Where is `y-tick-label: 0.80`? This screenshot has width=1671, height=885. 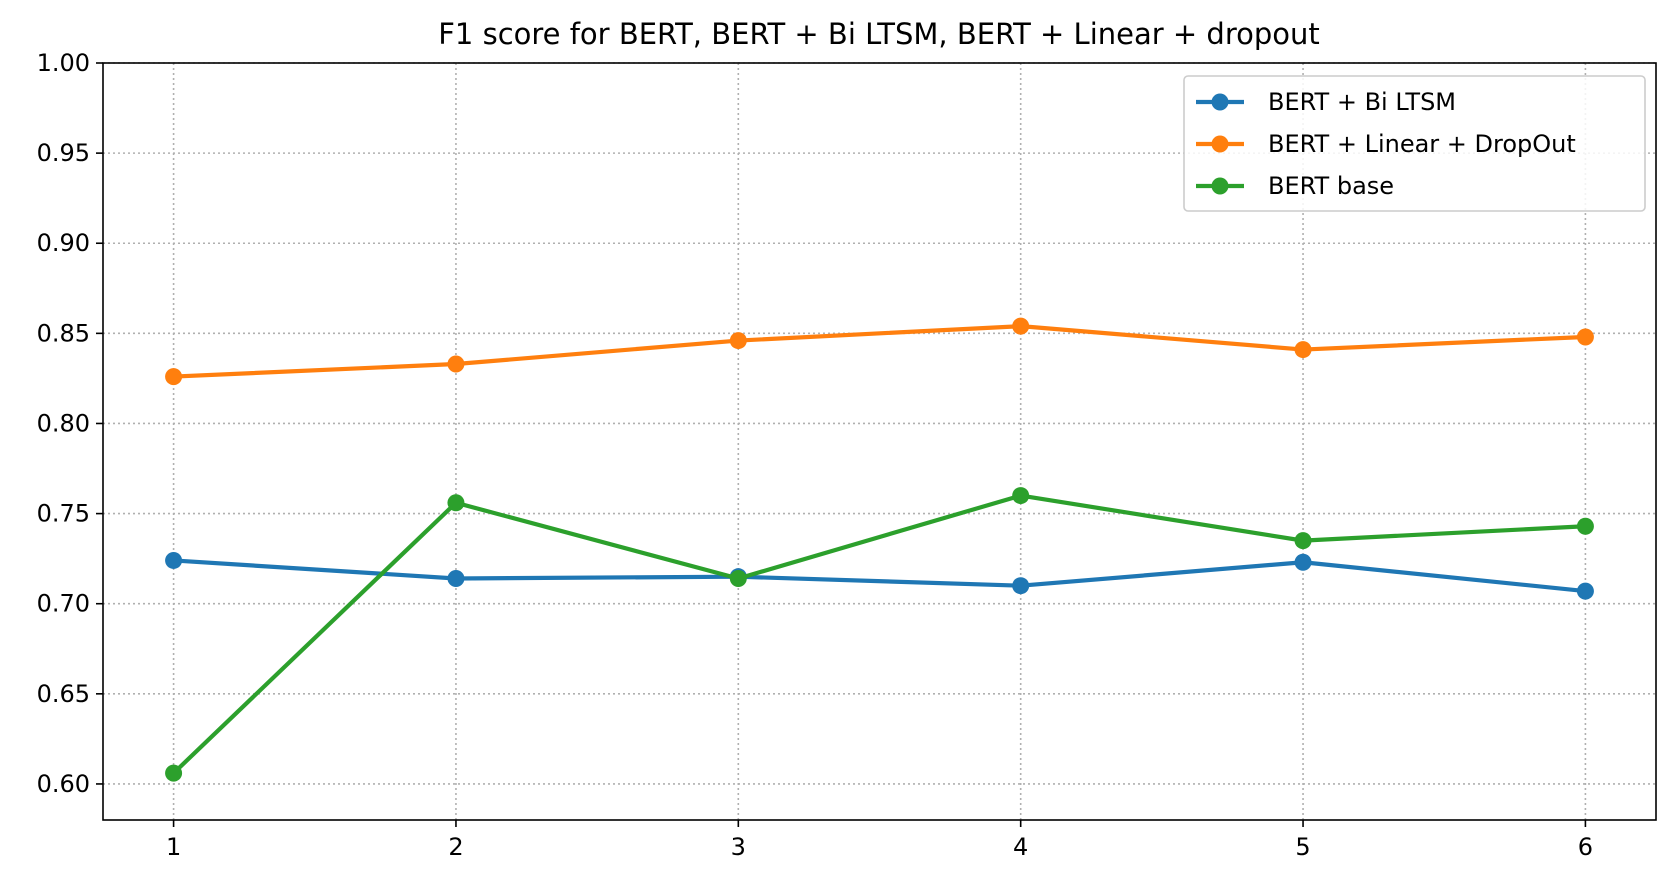
y-tick-label: 0.80 is located at coordinates (63, 423).